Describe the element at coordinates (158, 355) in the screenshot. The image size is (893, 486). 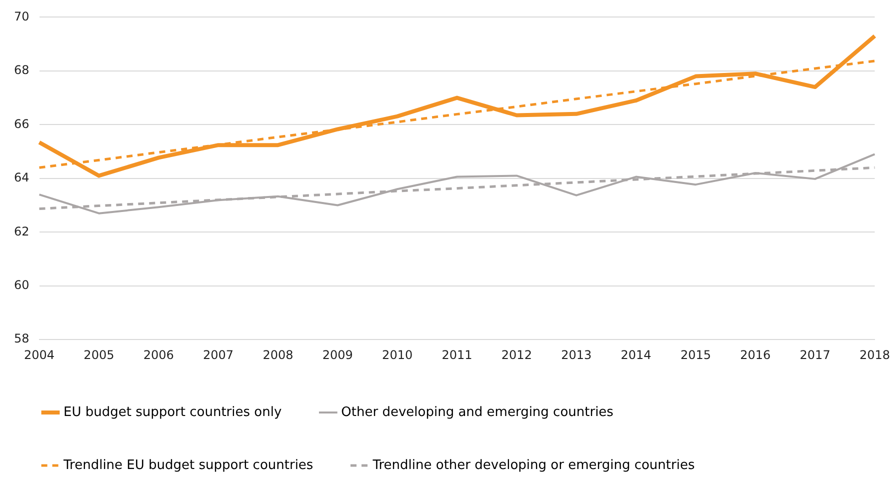
I see `x-tick-label: 2006` at that location.